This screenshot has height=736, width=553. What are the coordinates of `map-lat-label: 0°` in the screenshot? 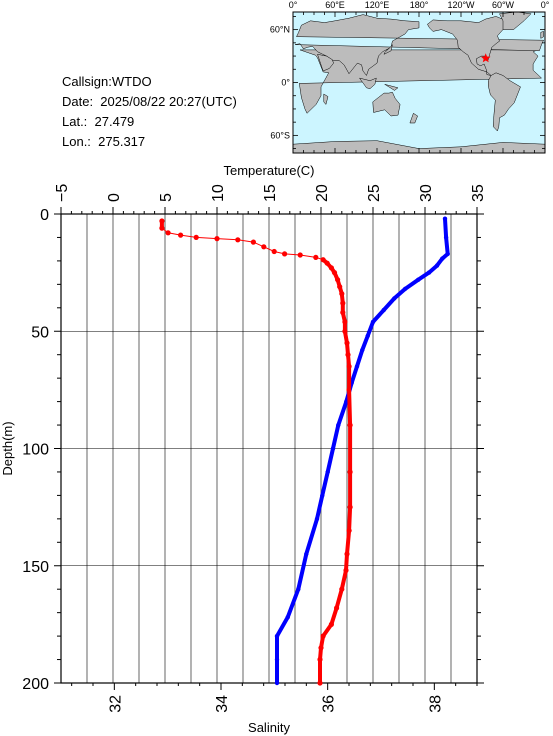 It's located at (285, 83).